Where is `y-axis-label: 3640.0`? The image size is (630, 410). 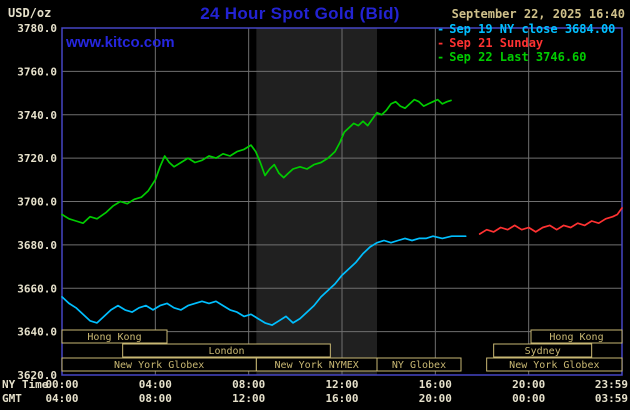
y-axis-label: 3640.0 is located at coordinates (37, 332).